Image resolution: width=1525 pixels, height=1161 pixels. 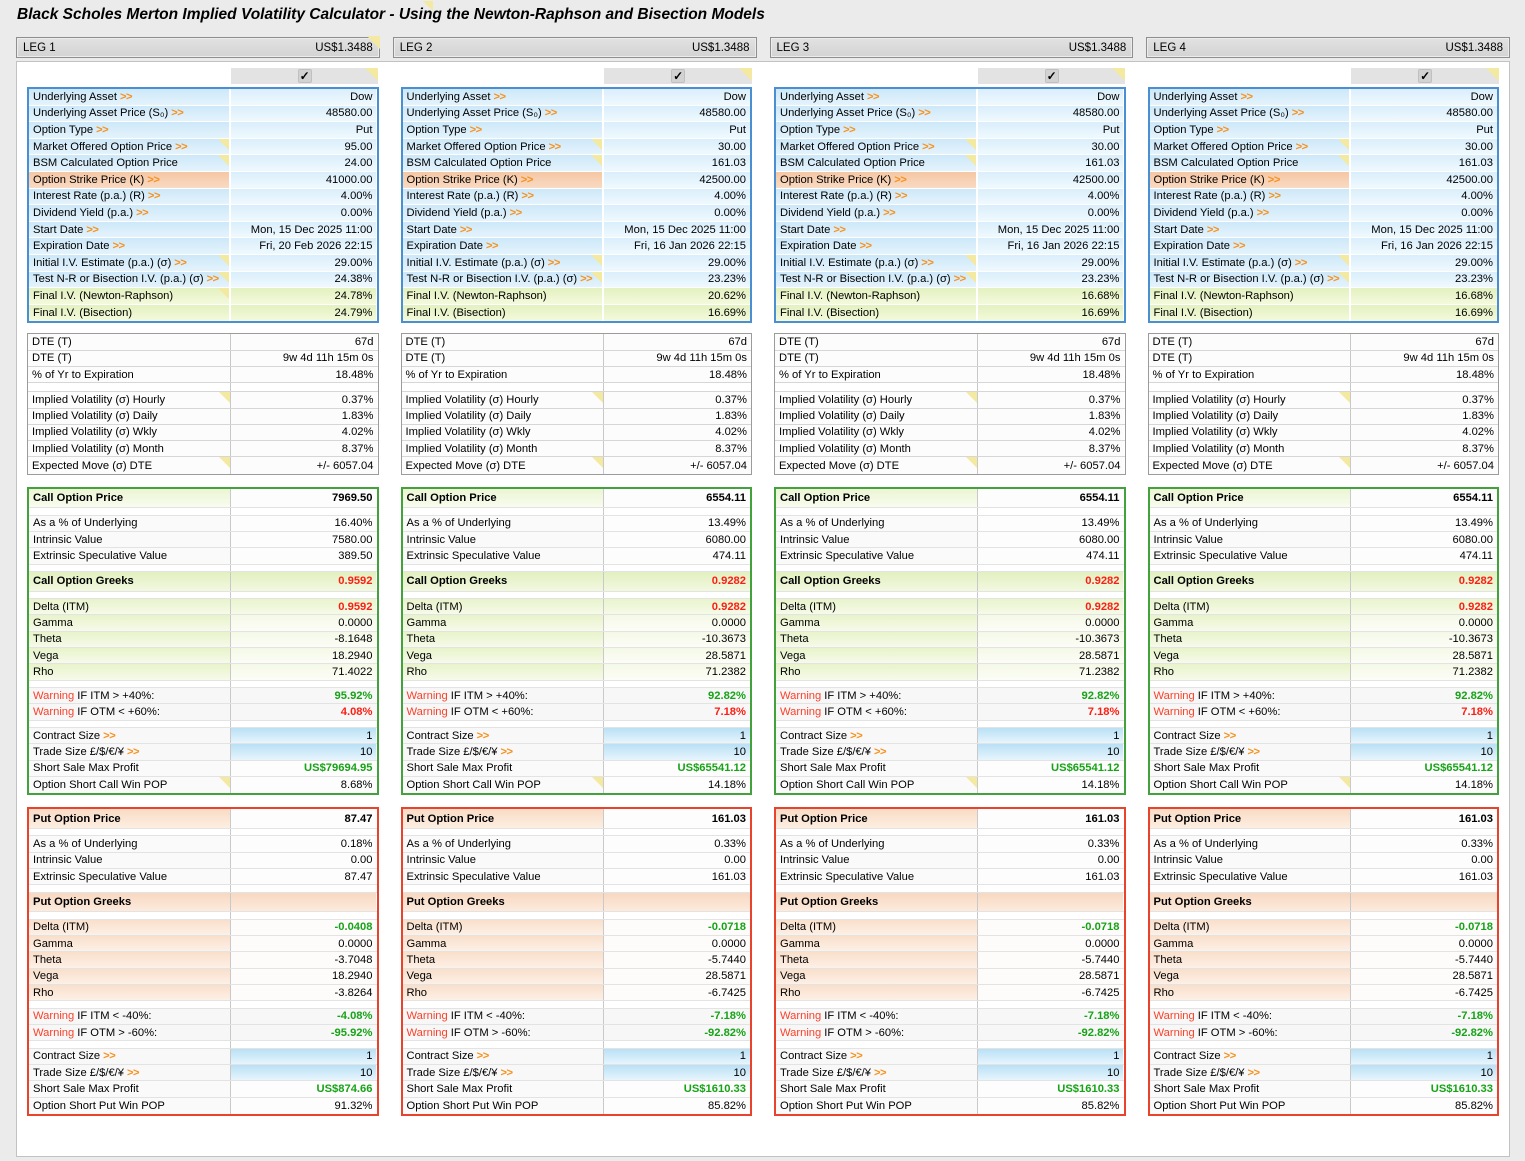 I want to click on input-cell: 95.00, so click(x=303, y=146).